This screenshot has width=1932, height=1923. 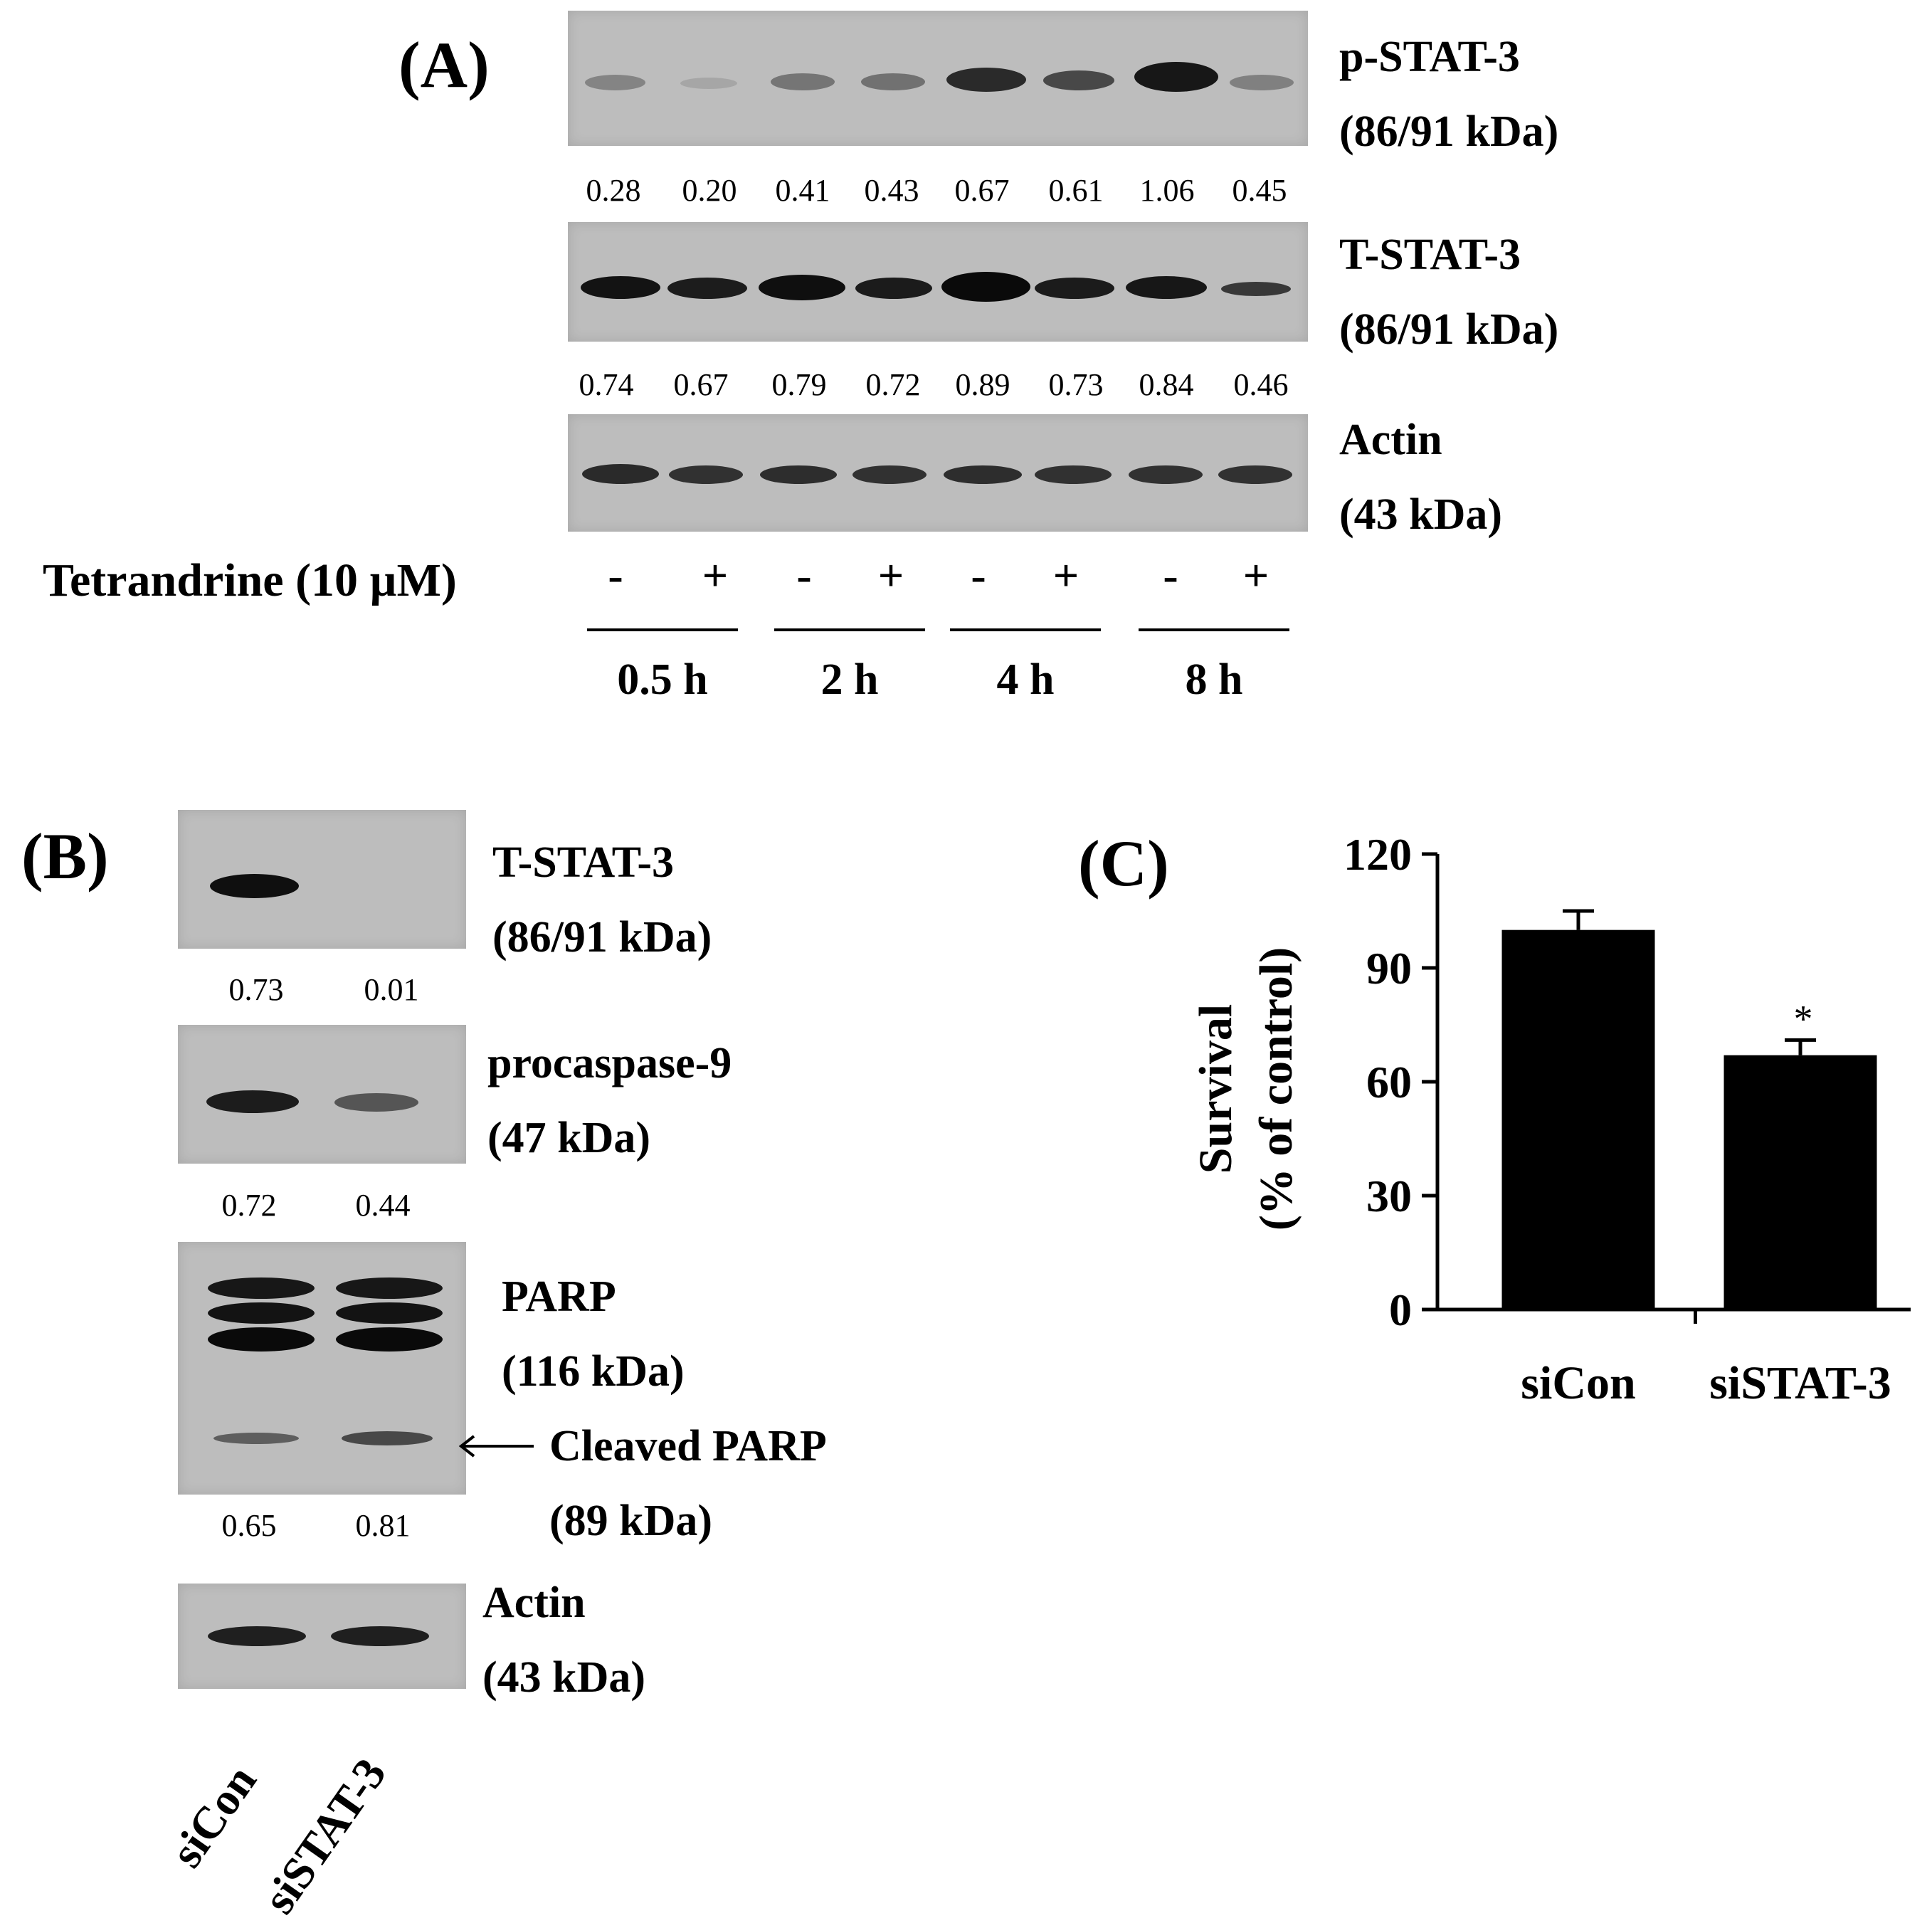 I want to click on label-b-parp: PARP (116 kDa), so click(x=593, y=1335).